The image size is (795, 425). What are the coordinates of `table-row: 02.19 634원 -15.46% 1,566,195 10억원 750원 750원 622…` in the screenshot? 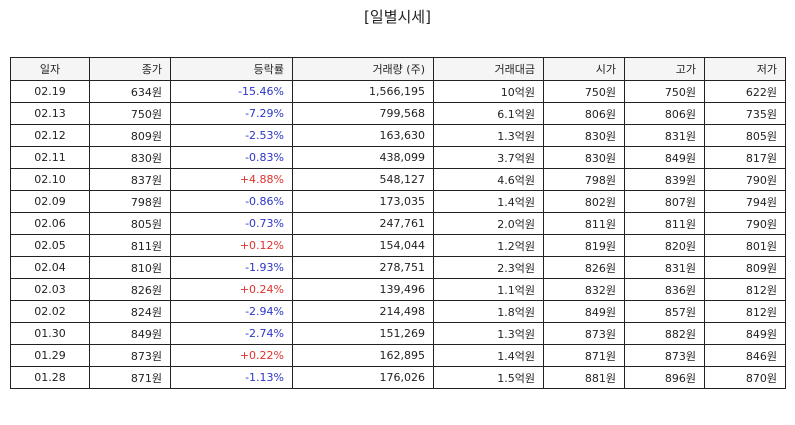 It's located at (398, 91).